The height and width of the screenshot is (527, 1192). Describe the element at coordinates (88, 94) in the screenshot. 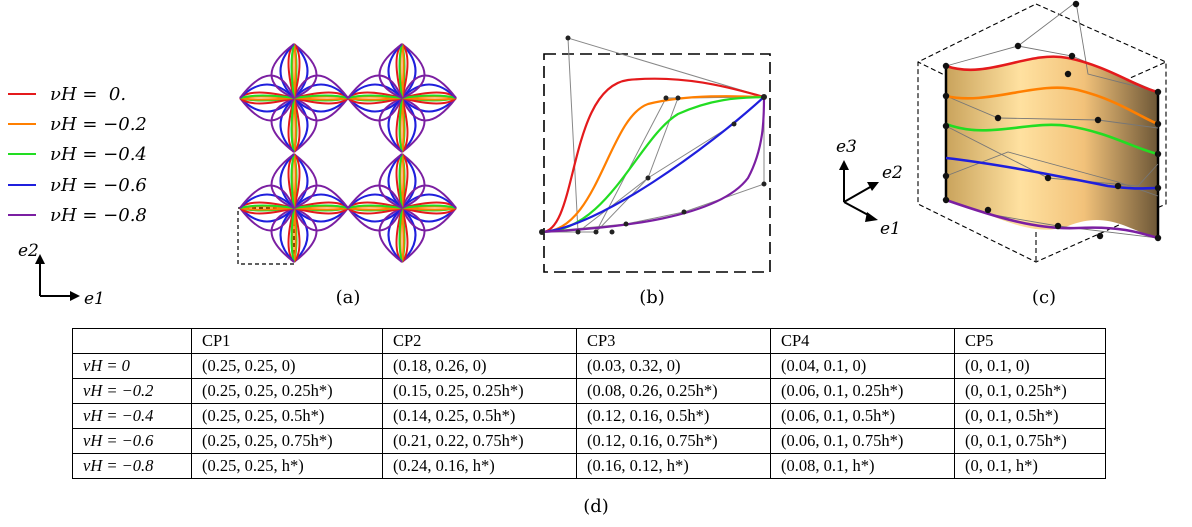

I see `legend-label: νH = 0.` at that location.